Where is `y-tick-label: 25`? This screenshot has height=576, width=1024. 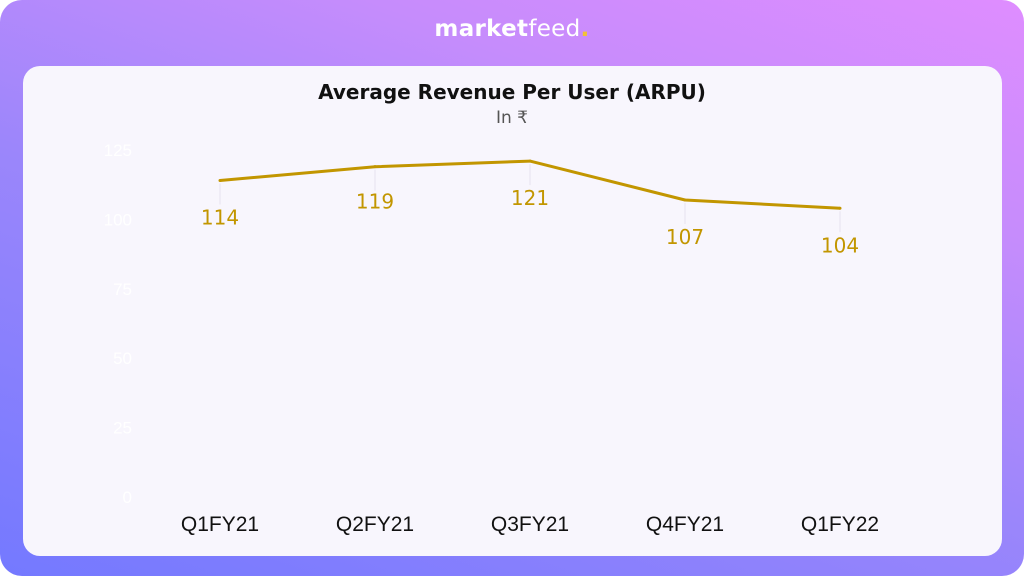 y-tick-label: 25 is located at coordinates (122, 428).